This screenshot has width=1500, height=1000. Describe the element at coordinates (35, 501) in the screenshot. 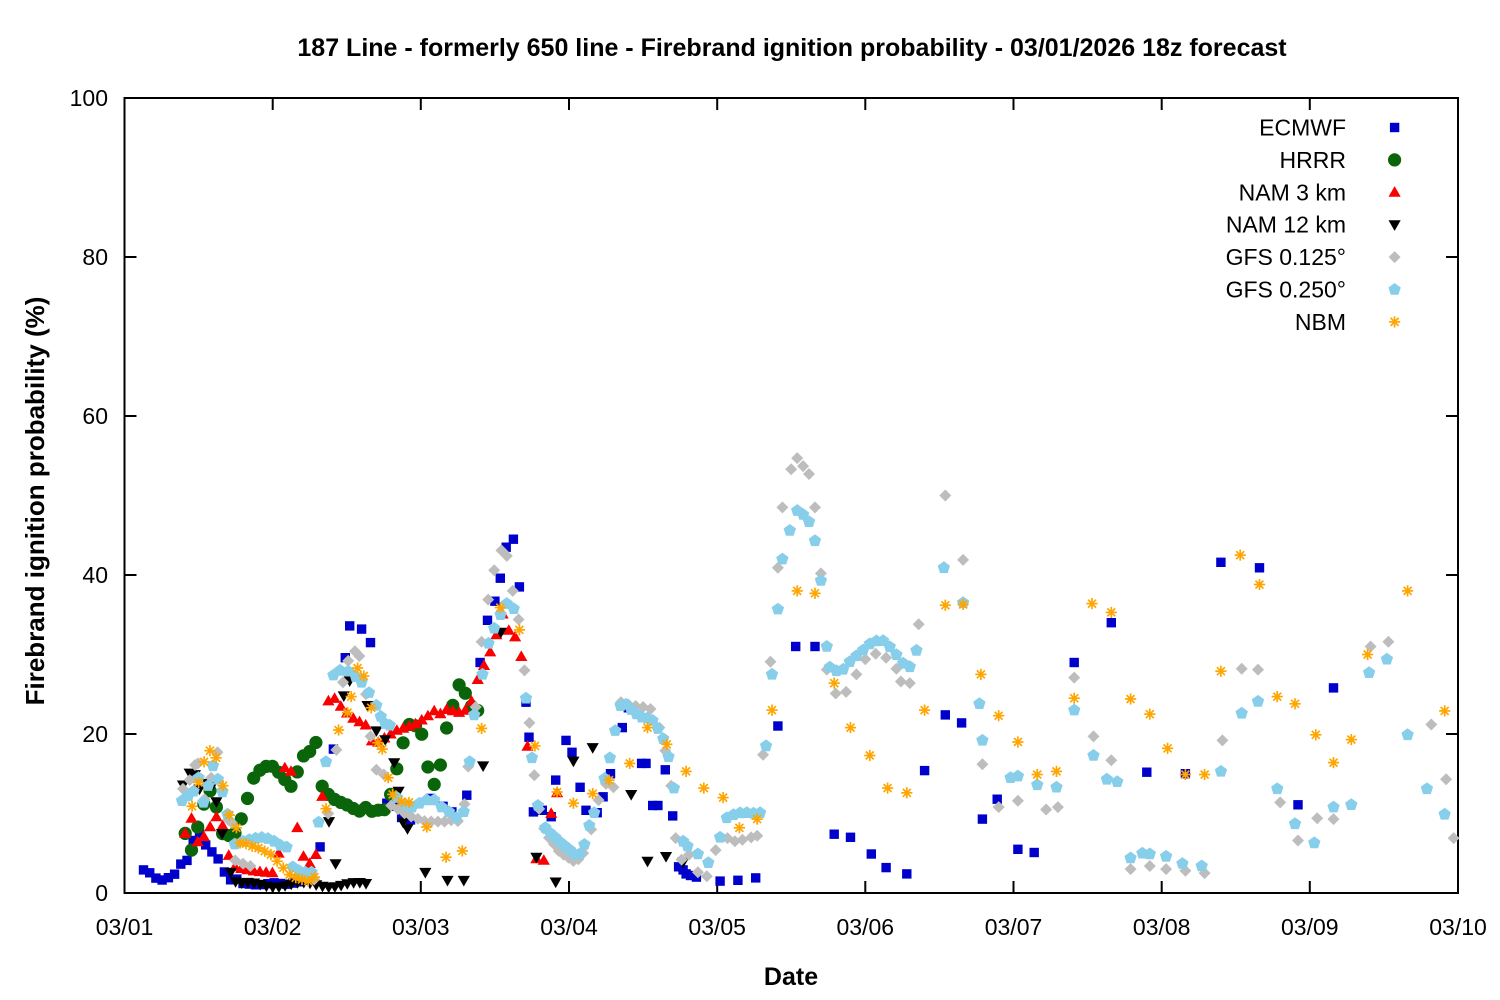

I see `svg-text:Firebrand ignition probability: Firebrand ignition probability (%)` at that location.